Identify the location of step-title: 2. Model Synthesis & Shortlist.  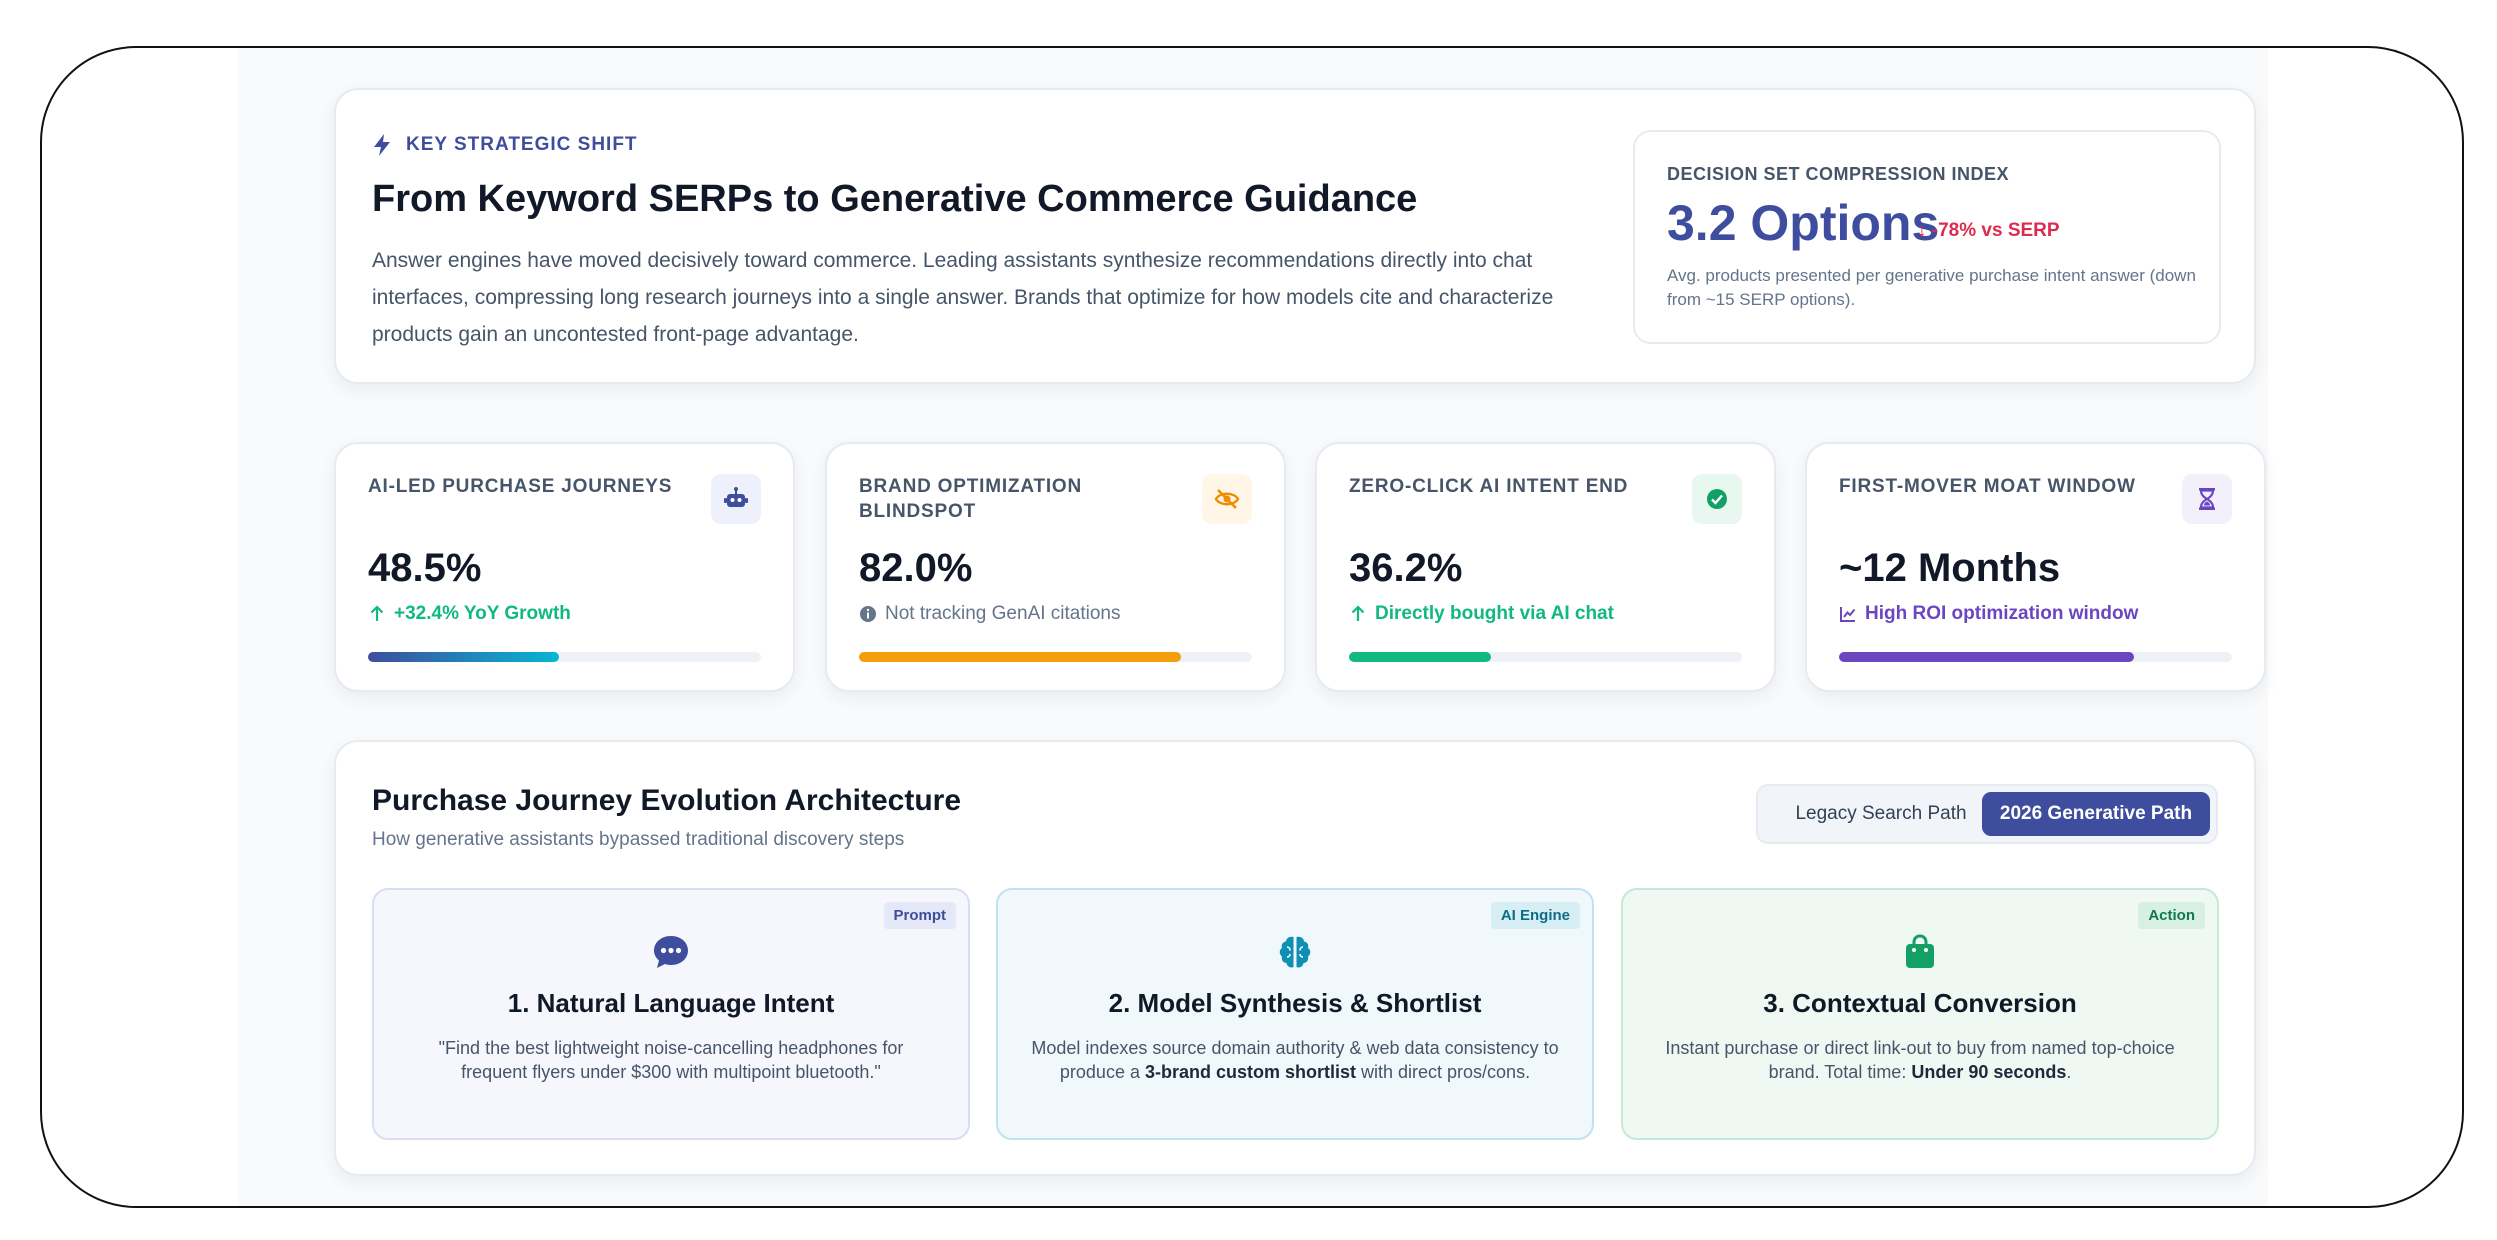
(1295, 1003).